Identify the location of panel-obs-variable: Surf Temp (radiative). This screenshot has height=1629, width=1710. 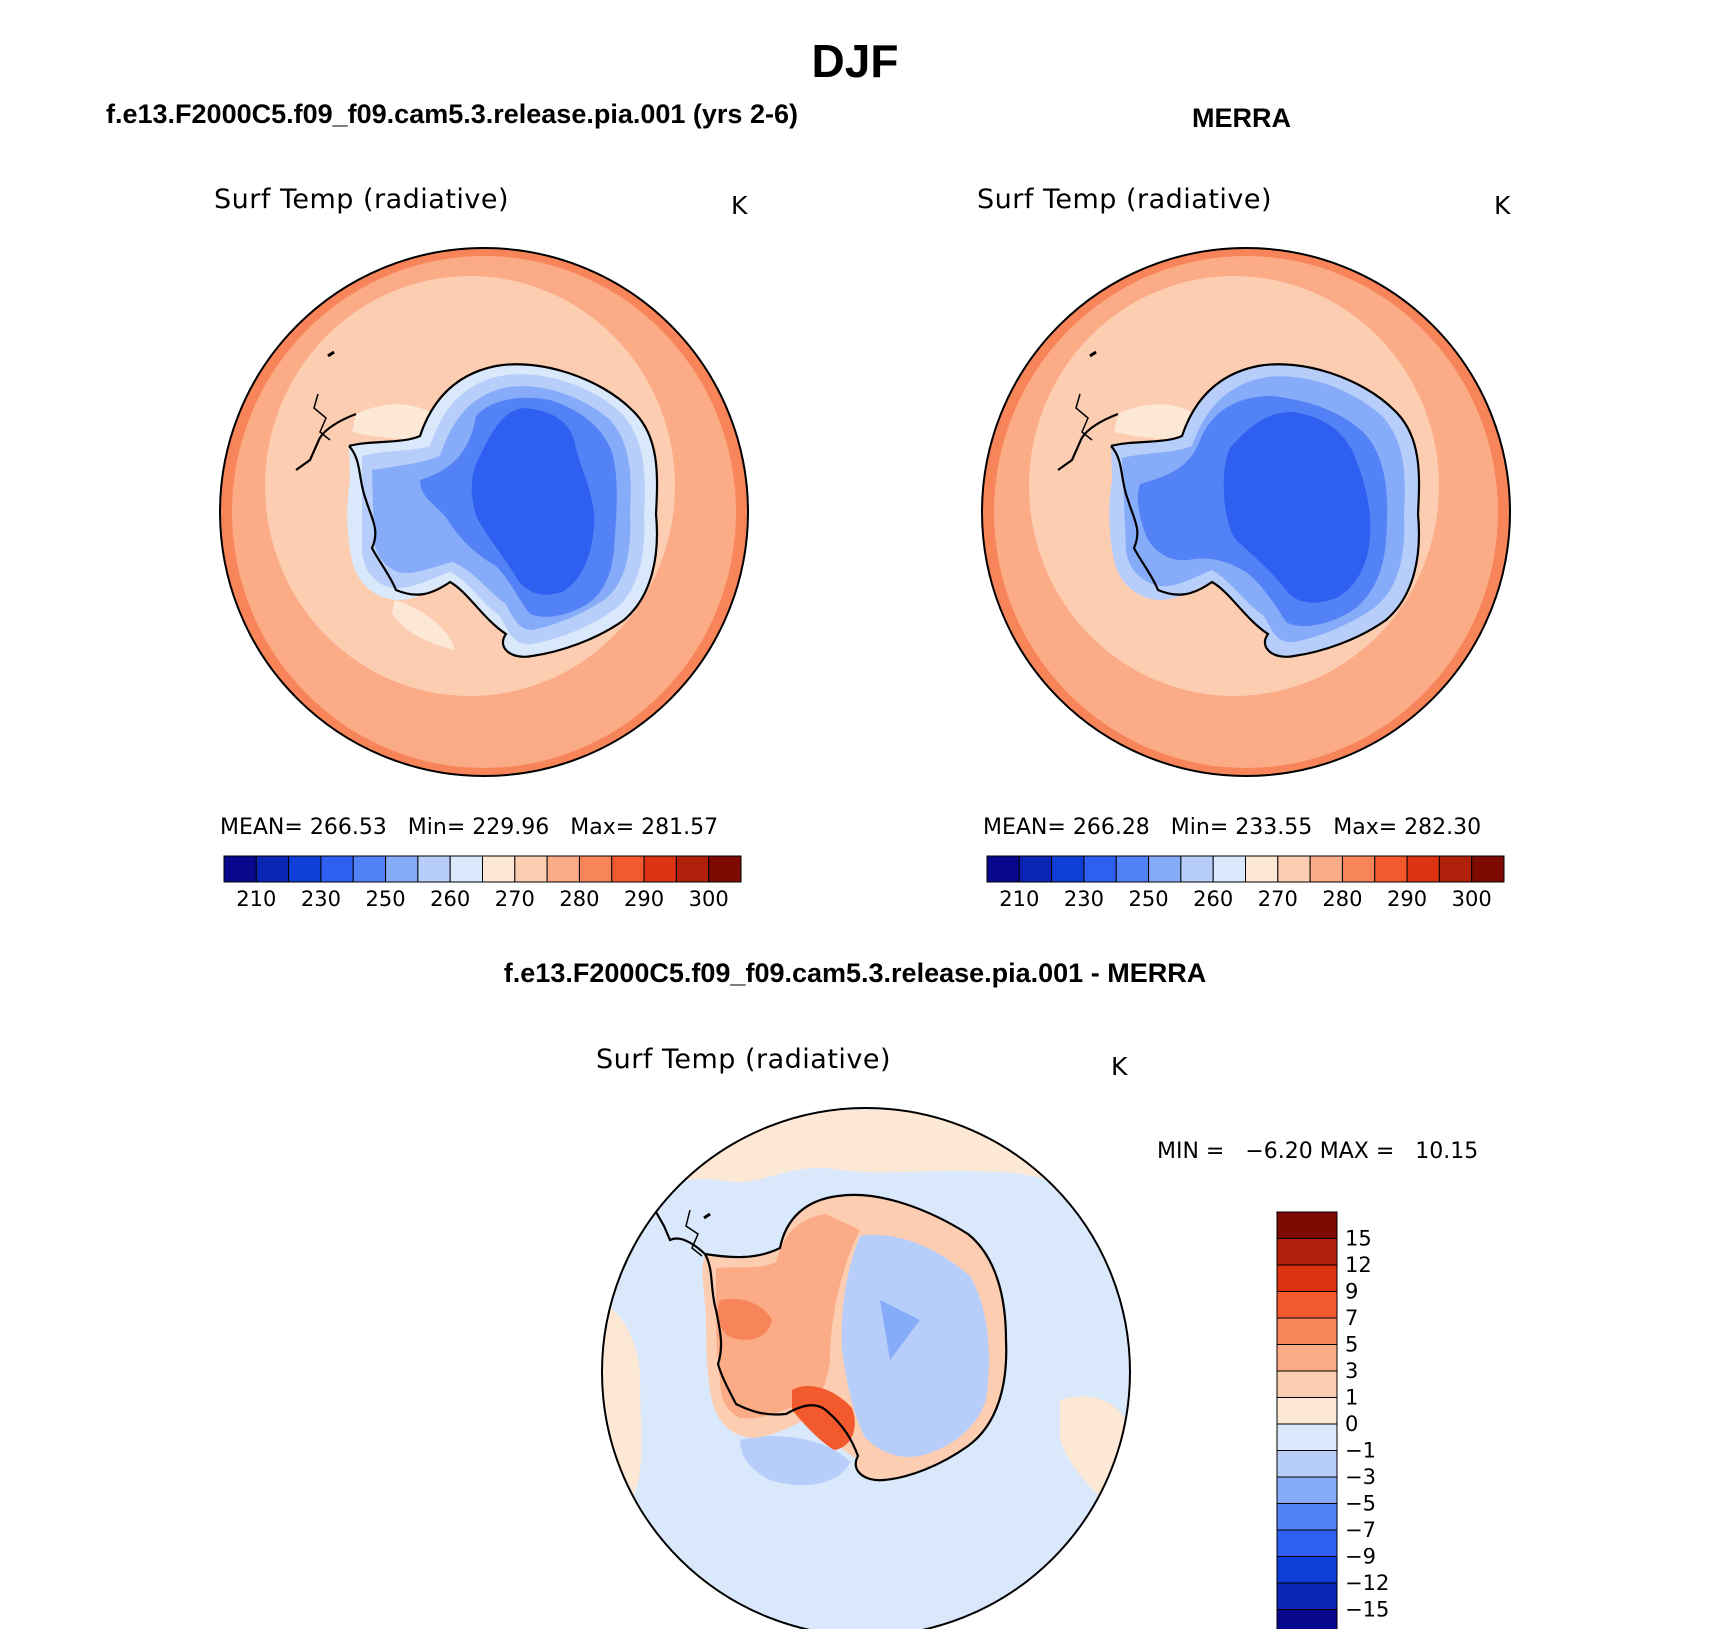
(1125, 199).